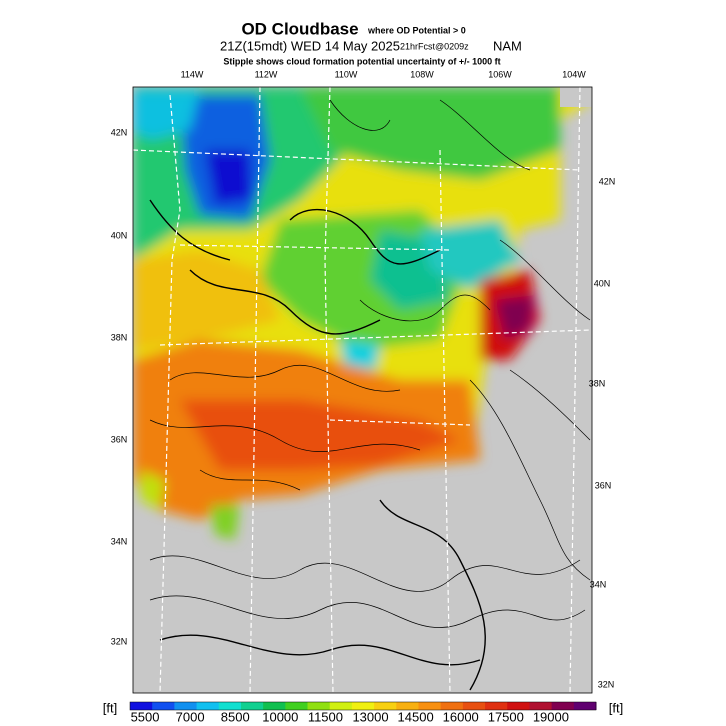 Image resolution: width=726 pixels, height=726 pixels. Describe the element at coordinates (266, 74) in the screenshot. I see `lon-label: 112W` at that location.